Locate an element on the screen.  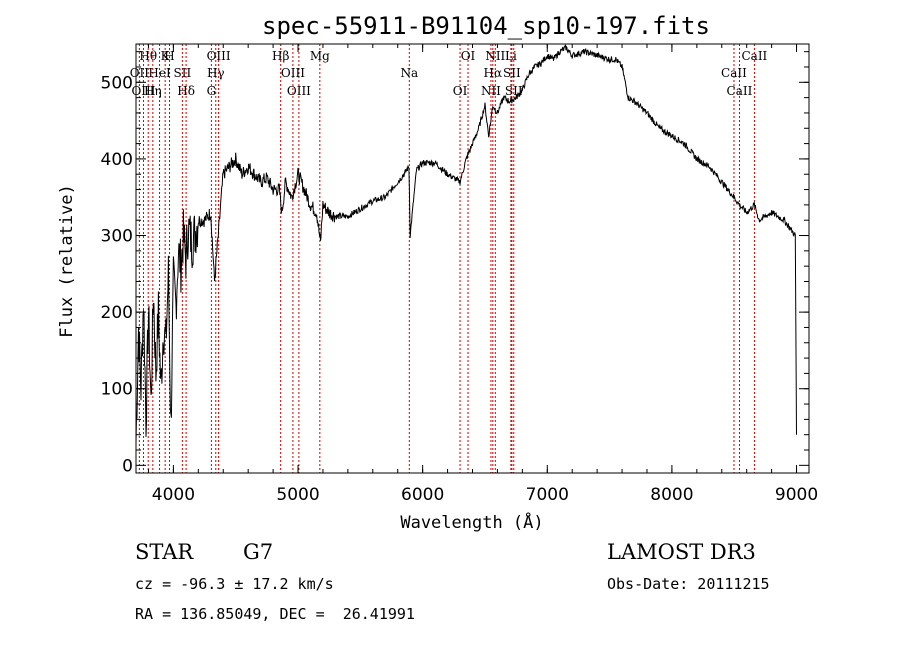
object-subclass: G7 is located at coordinates (258, 552).